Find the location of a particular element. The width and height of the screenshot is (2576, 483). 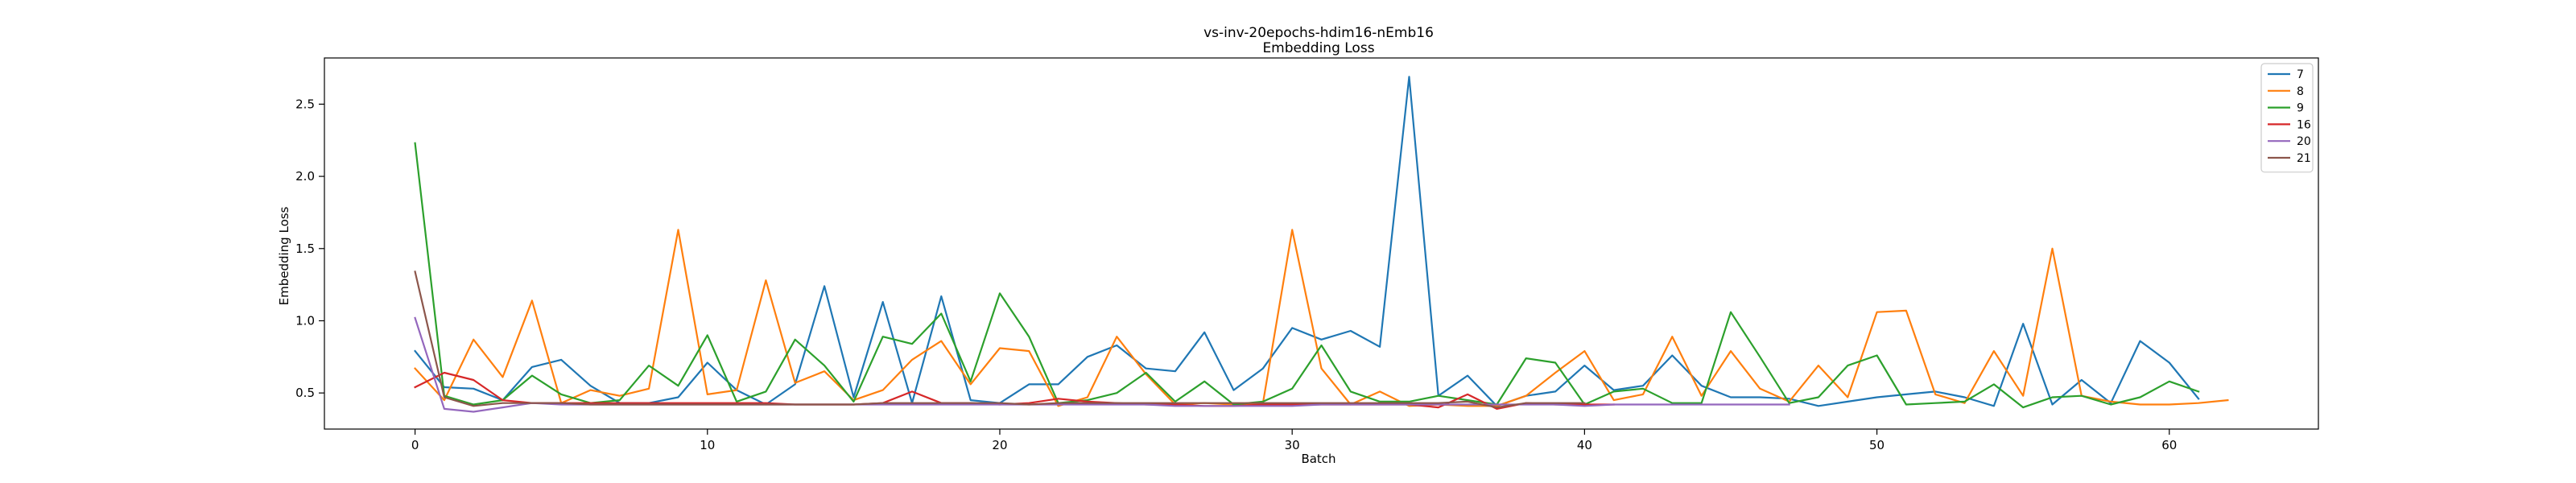

y-axis-label: Embedding Loss is located at coordinates (284, 255).